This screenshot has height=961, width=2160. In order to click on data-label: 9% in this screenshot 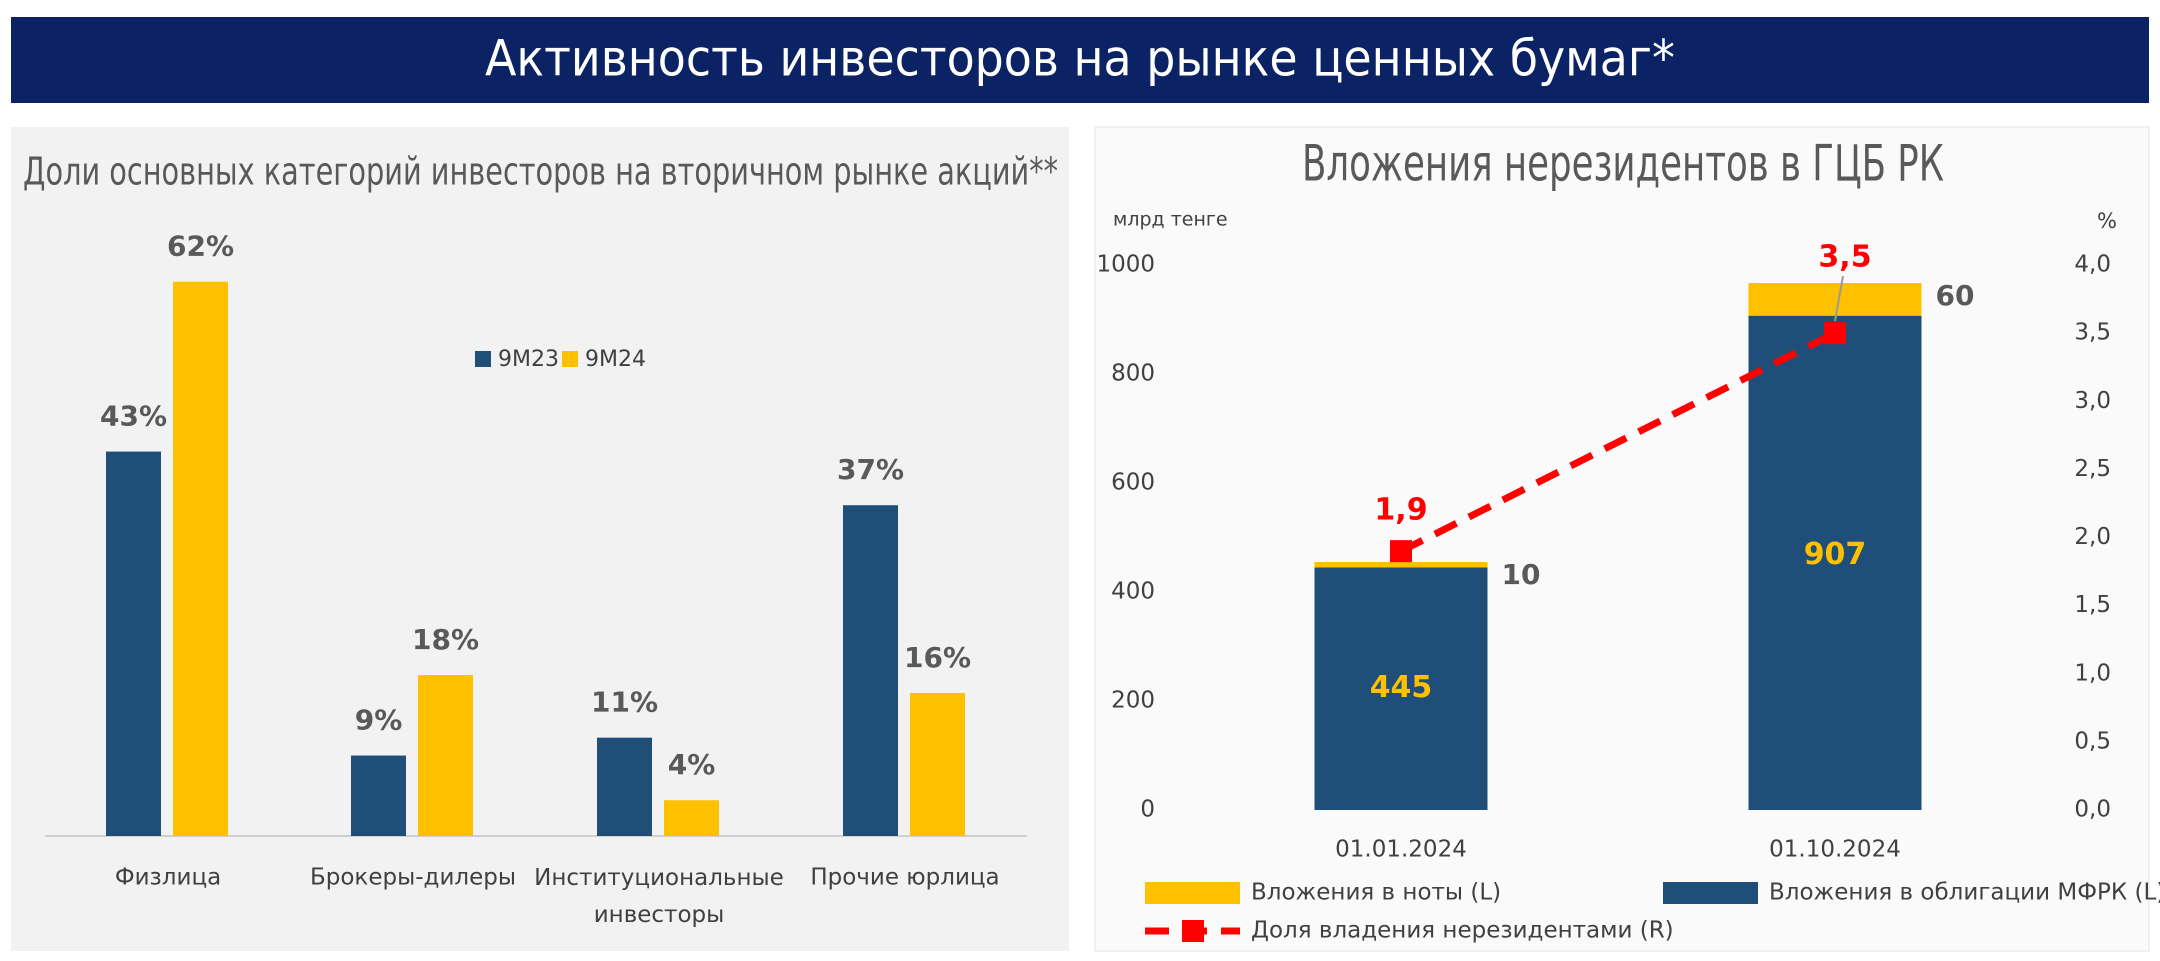, I will do `click(379, 720)`.